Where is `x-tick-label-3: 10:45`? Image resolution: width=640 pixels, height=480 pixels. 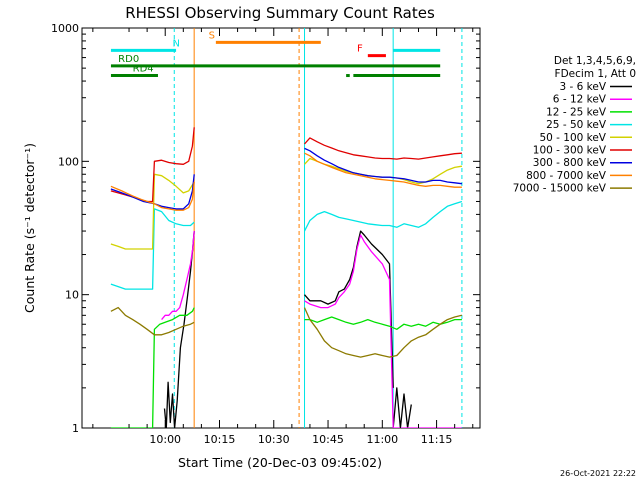
x-tick-label-3: 10:45 is located at coordinates (328, 439).